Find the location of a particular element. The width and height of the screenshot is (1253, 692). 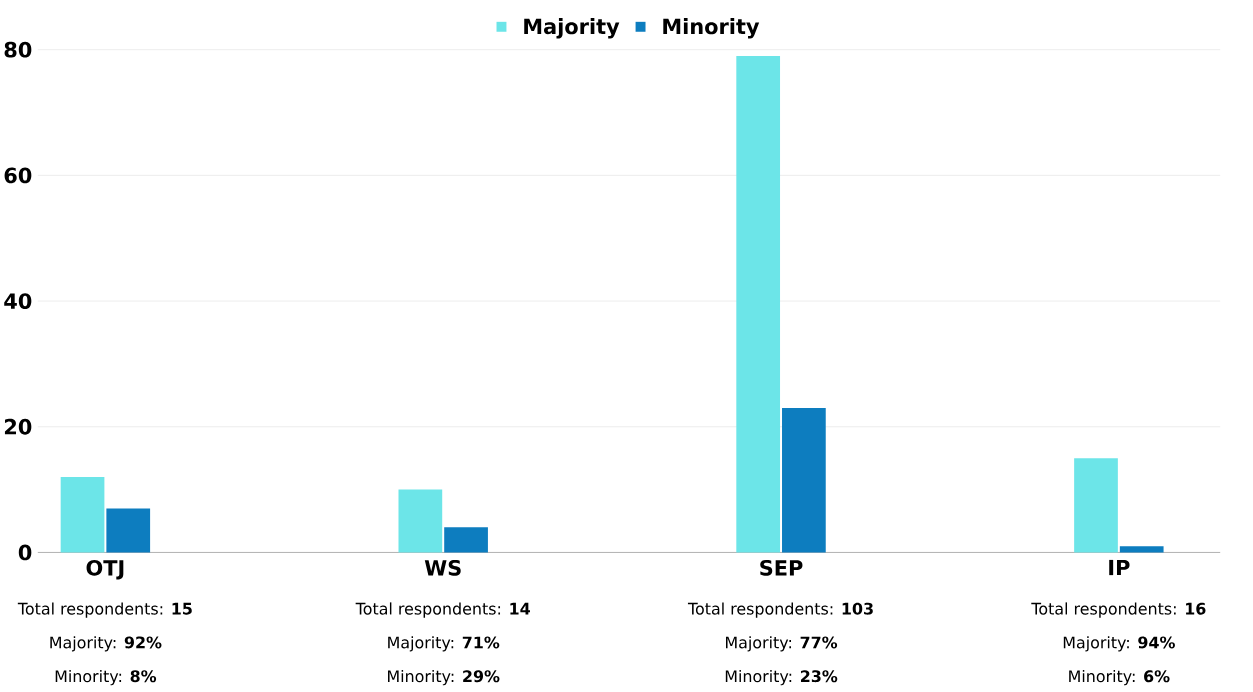

y-tick-label: 0 is located at coordinates (25, 552).